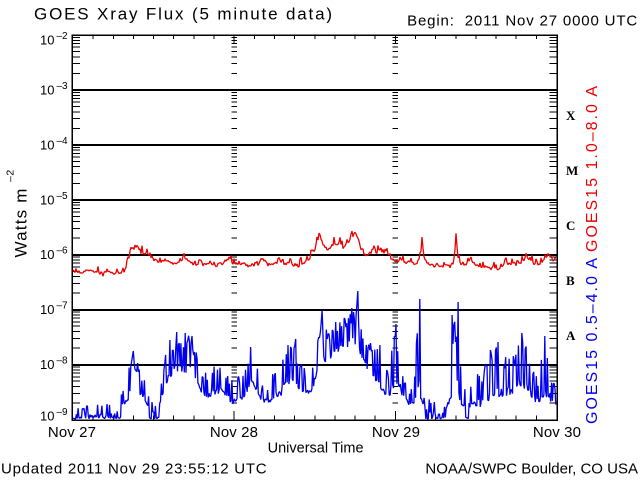 Image resolution: width=640 pixels, height=480 pixels. What do you see at coordinates (570, 225) in the screenshot?
I see `svg-text: C` at bounding box center [570, 225].